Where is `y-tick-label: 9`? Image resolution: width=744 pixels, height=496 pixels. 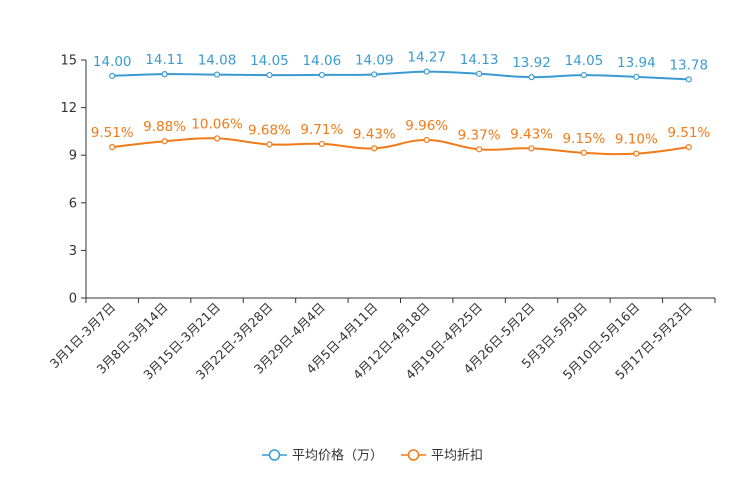 y-tick-label: 9 is located at coordinates (73, 156).